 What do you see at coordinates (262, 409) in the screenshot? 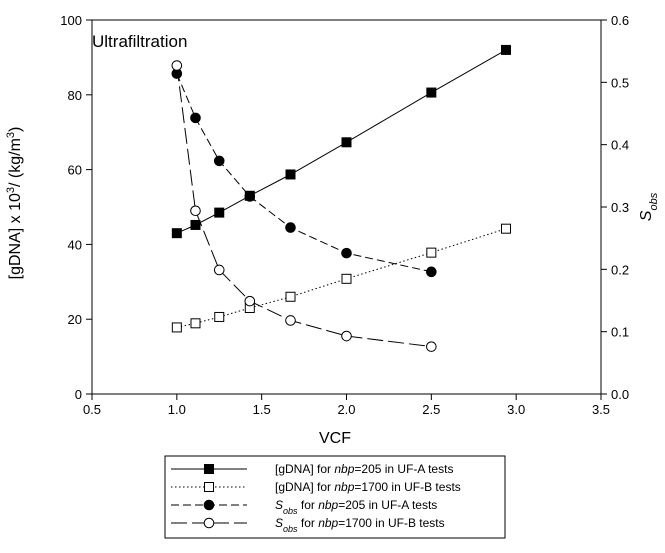
I see `x-tick-label: 1.5` at bounding box center [262, 409].